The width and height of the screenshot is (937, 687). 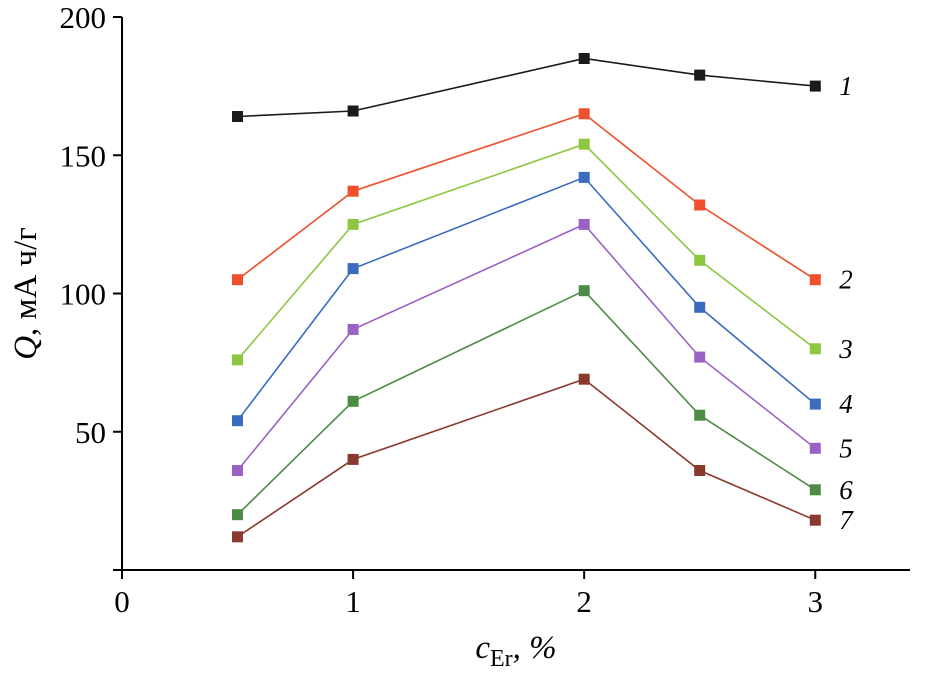 I want to click on series-label-6: 6, so click(x=846, y=490).